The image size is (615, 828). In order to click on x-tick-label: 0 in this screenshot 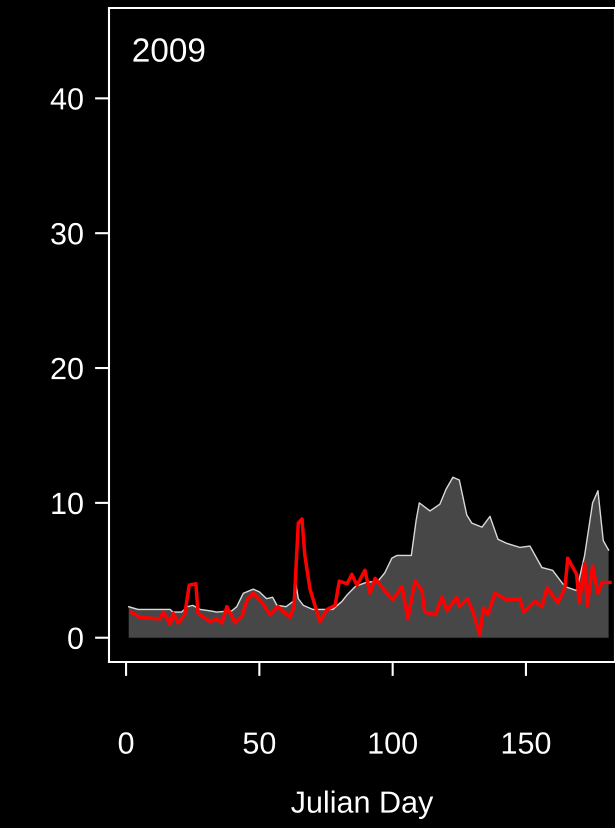, I will do `click(126, 743)`.